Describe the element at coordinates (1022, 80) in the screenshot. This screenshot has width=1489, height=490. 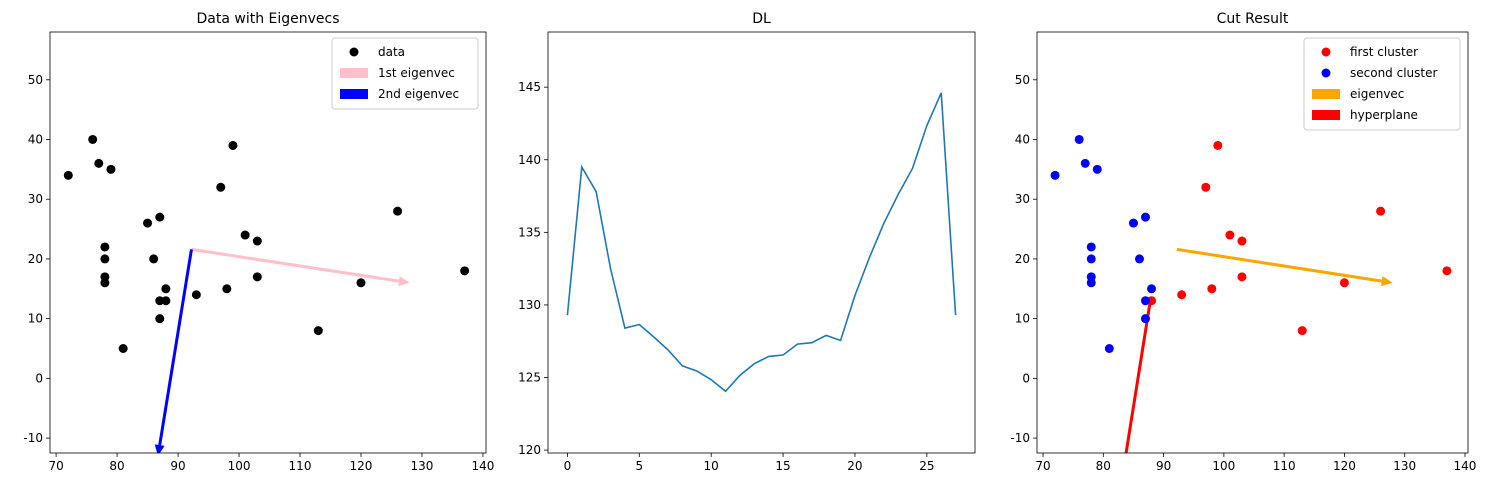
I see `y-tick-label: 50` at that location.